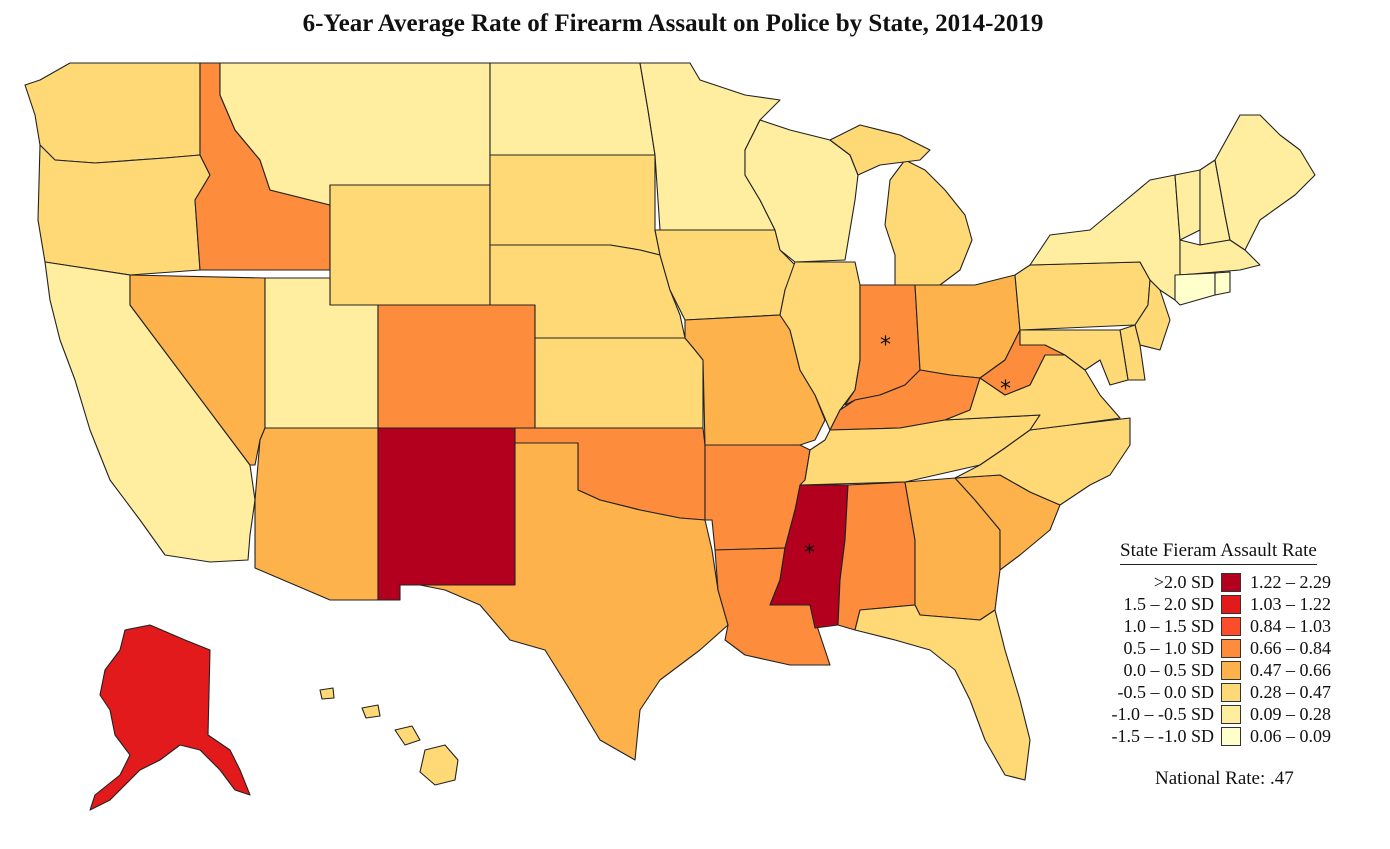 This screenshot has width=1390, height=849. What do you see at coordinates (327, 693) in the screenshot?
I see `state-hi-kauai` at bounding box center [327, 693].